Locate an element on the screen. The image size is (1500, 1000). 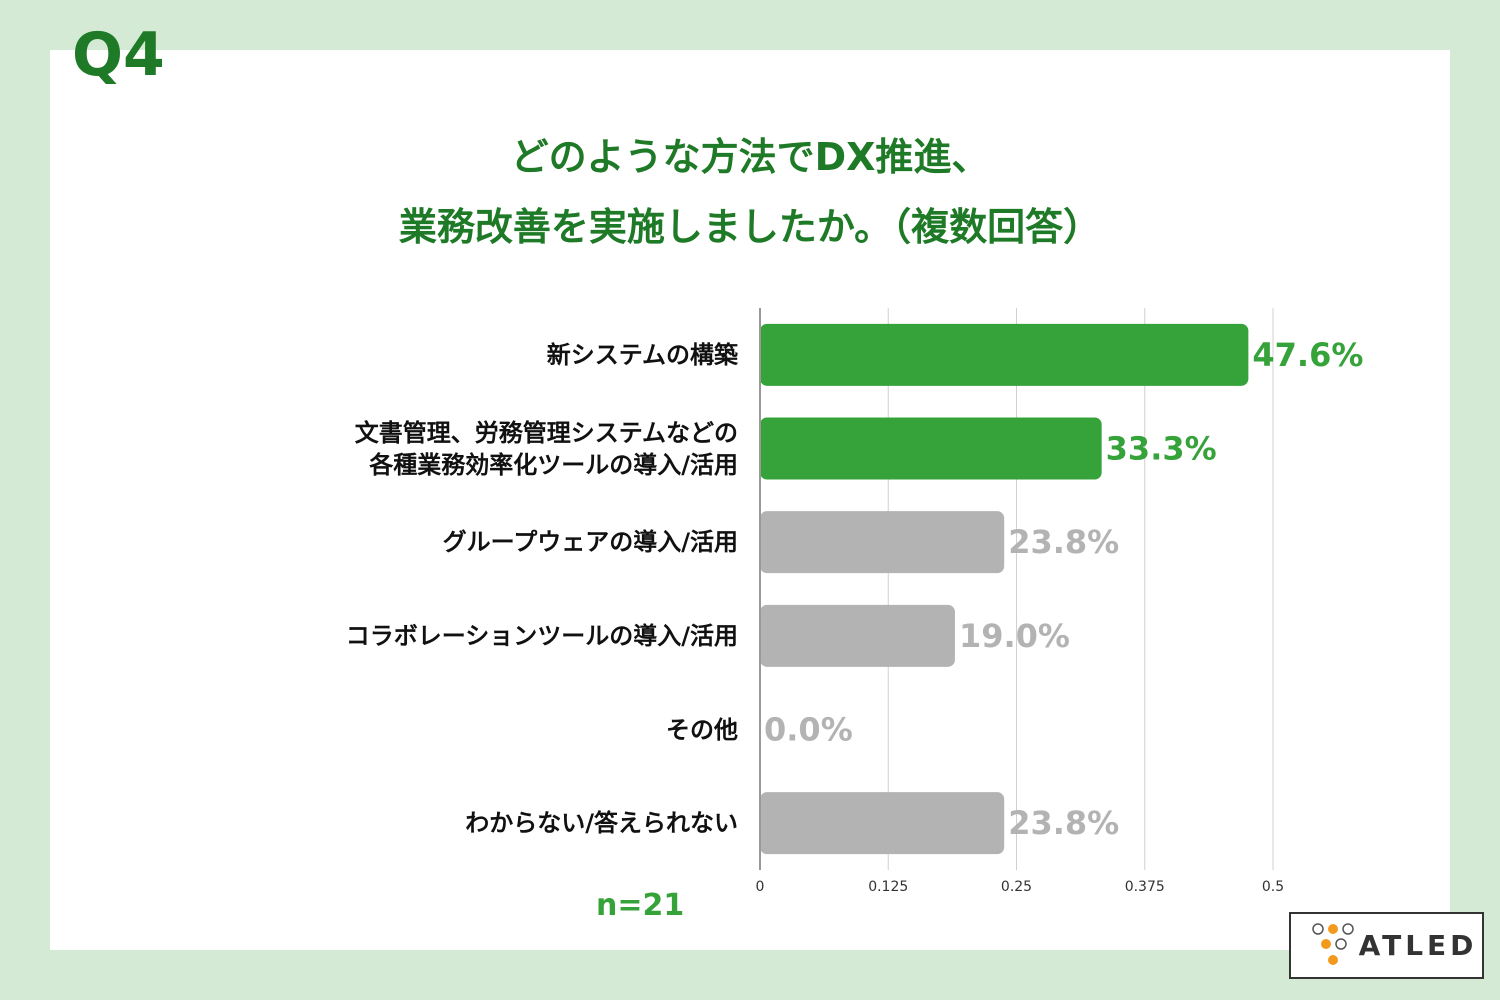
x-tick-label: 0.25 is located at coordinates (1016, 887).